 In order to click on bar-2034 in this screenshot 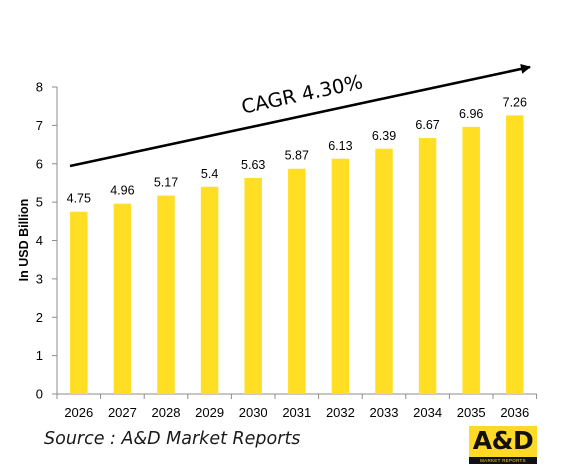, I will do `click(427, 266)`.